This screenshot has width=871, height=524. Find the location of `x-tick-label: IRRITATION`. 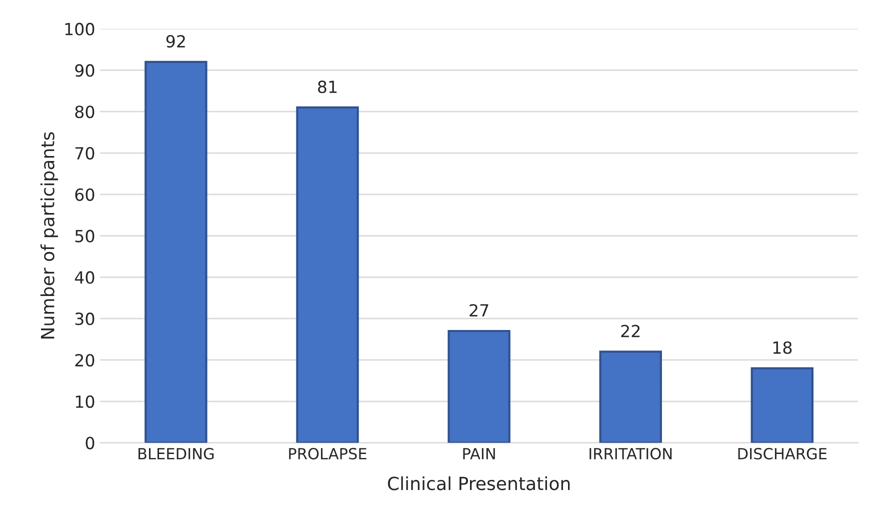

x-tick-label: IRRITATION is located at coordinates (631, 454).